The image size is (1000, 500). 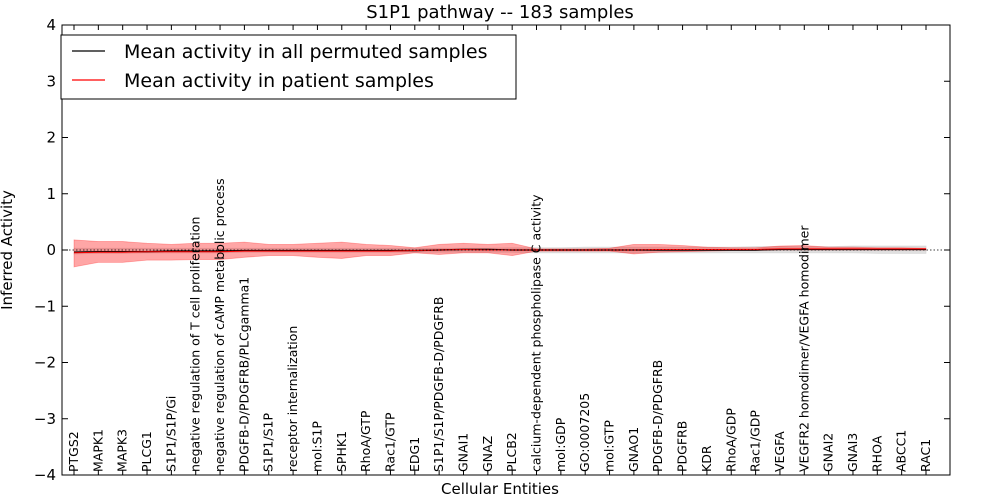 What do you see at coordinates (730, 440) in the screenshot?
I see `category-label: RhoA/GDP` at bounding box center [730, 440].